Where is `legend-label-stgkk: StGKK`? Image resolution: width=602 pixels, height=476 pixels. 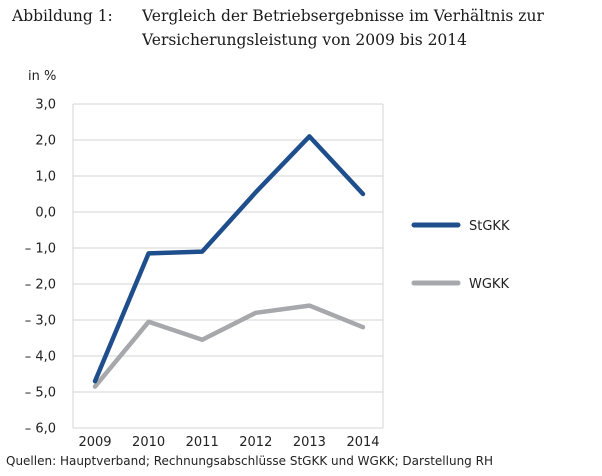
legend-label-stgkk: StGKK is located at coordinates (489, 226).